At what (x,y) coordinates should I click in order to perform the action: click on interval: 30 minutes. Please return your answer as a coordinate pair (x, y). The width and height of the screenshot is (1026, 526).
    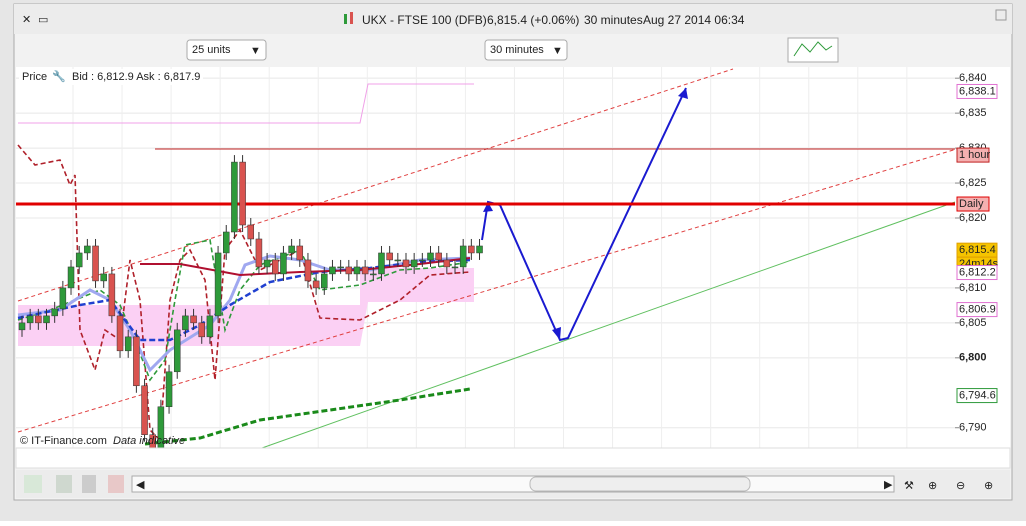
    Looking at the image, I should click on (613, 20).